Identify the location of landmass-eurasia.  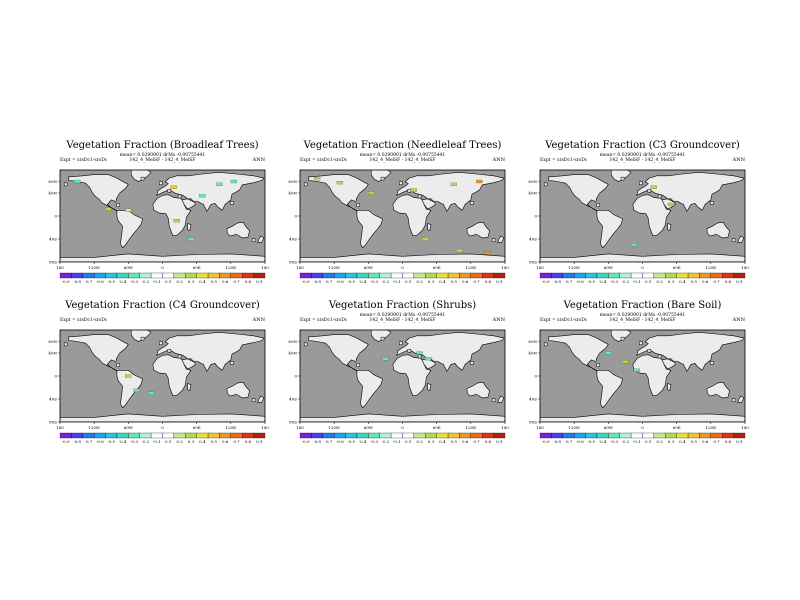
(210, 352).